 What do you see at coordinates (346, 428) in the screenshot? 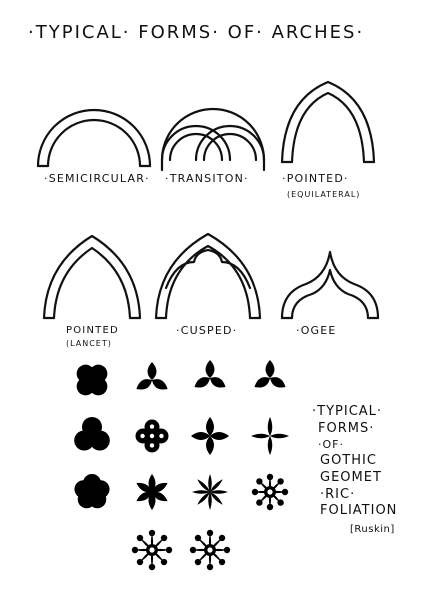
I see `foliation-title-line2: FORMS·` at bounding box center [346, 428].